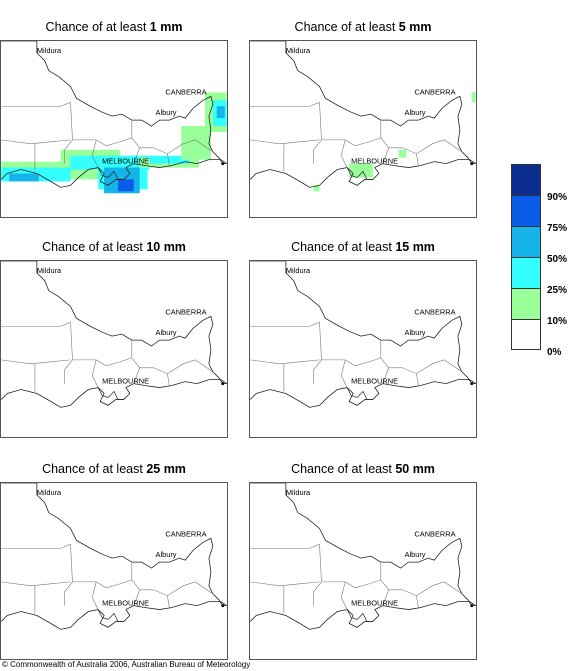 This screenshot has width=570, height=671. I want to click on map-15mm: Mildura CANBERRA Albury MELBOURNE, so click(363, 349).